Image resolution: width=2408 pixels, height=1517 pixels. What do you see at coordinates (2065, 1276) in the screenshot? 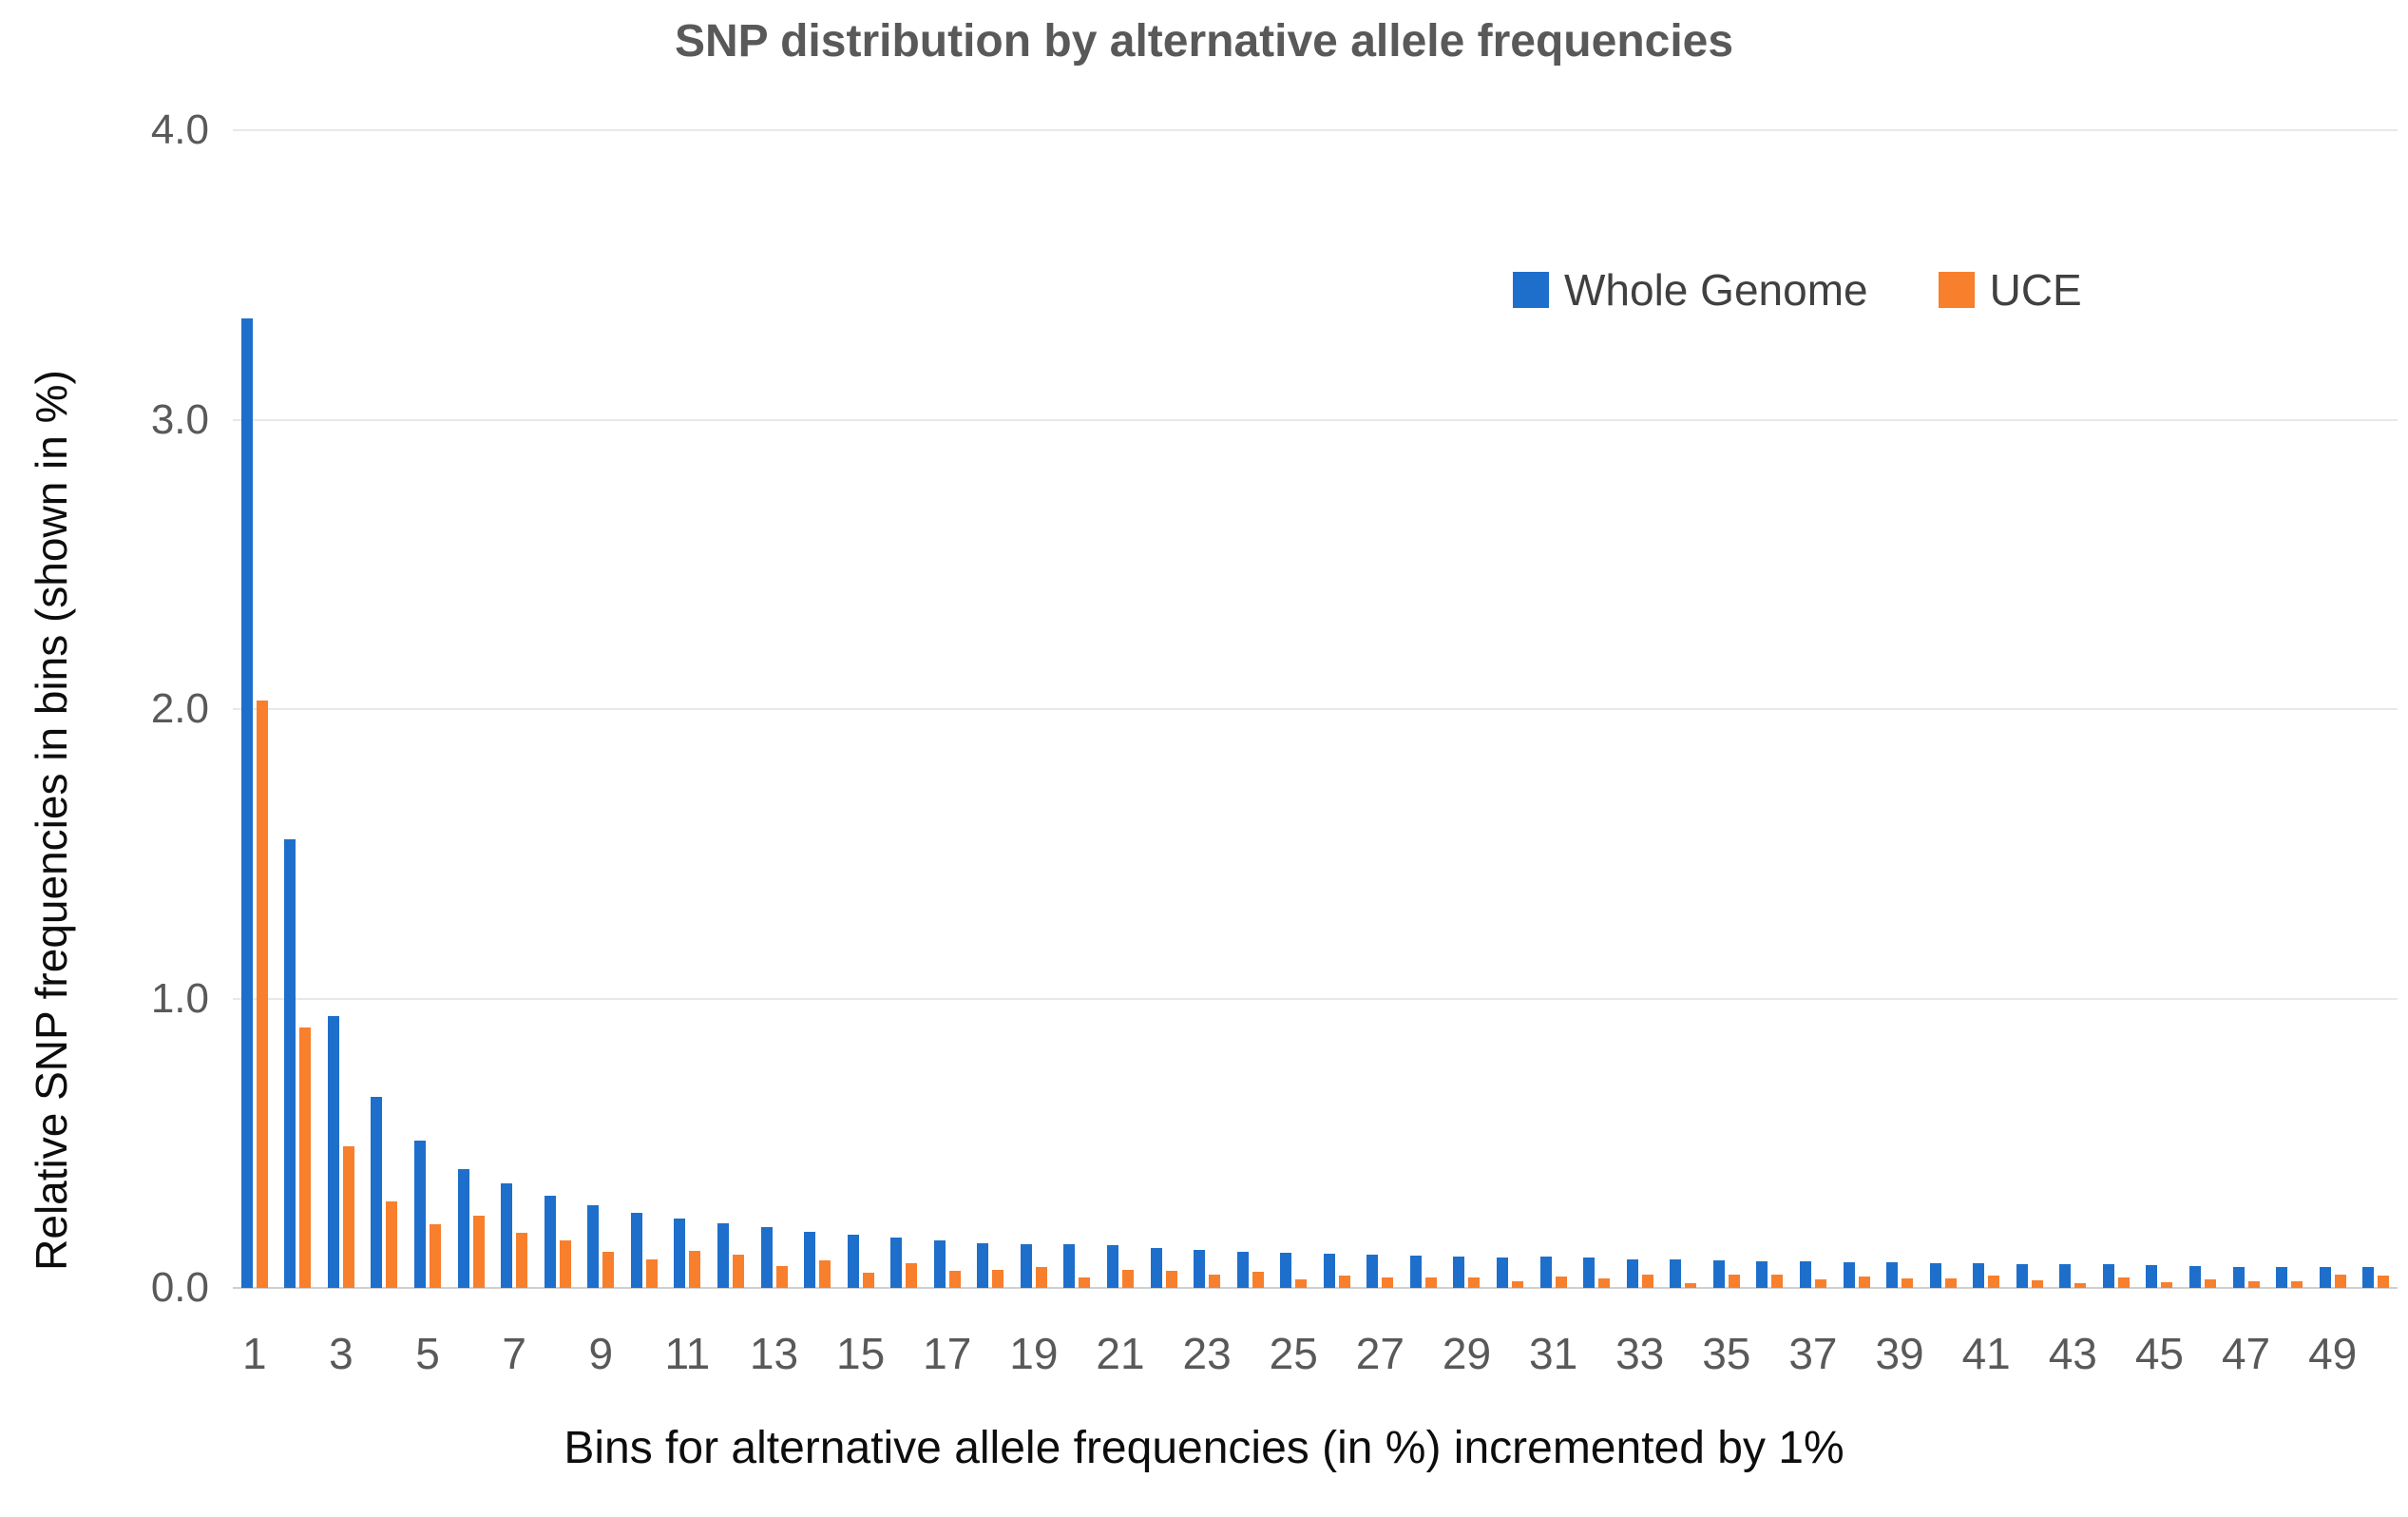
I see `bar-whole-genome-bin43` at bounding box center [2065, 1276].